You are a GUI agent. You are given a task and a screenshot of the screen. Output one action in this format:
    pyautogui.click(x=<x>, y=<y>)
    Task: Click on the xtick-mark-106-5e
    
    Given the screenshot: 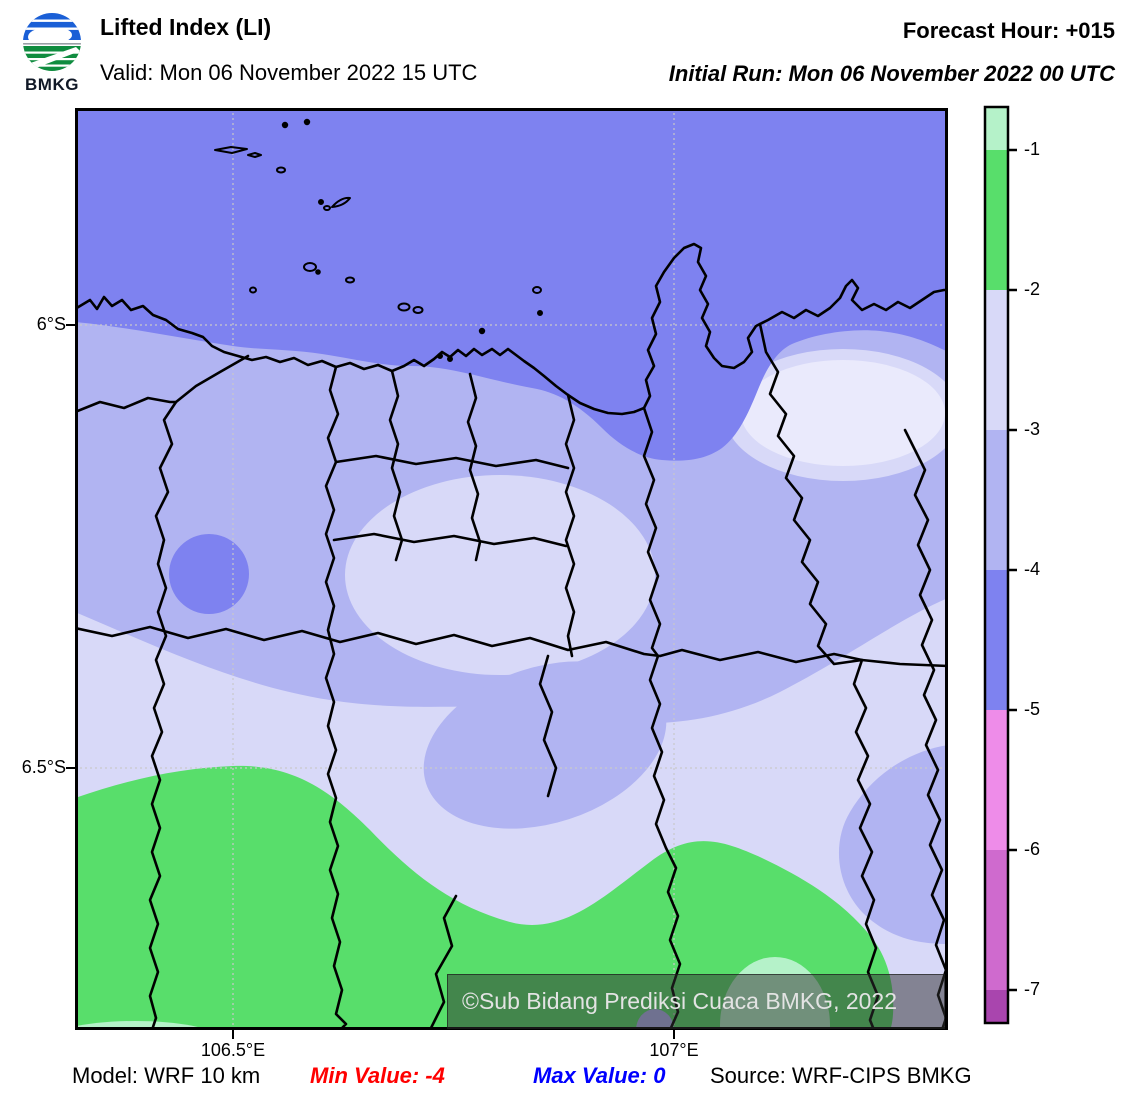 What is the action you would take?
    pyautogui.click(x=233, y=1034)
    